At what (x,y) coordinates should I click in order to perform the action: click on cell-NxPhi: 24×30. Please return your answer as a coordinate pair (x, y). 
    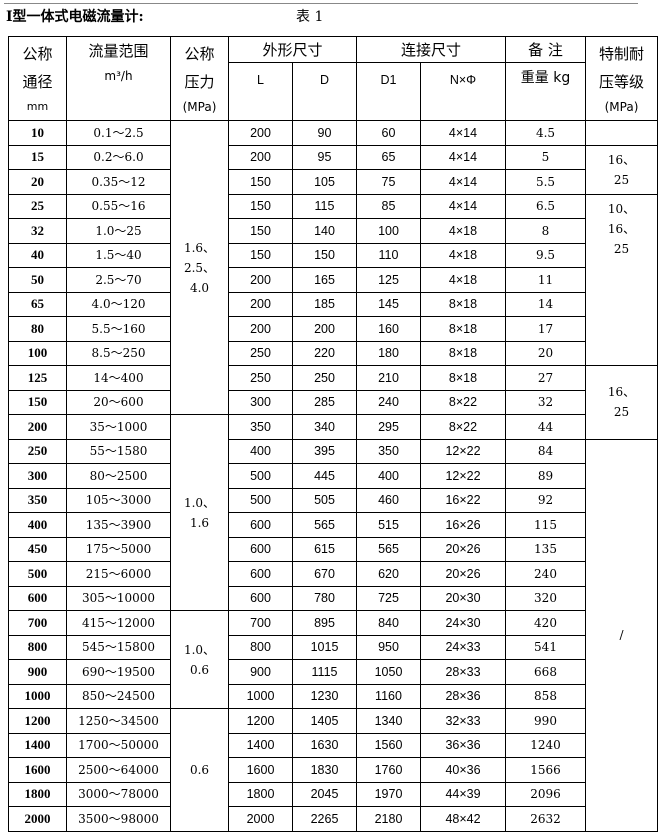
    Looking at the image, I should click on (463, 623).